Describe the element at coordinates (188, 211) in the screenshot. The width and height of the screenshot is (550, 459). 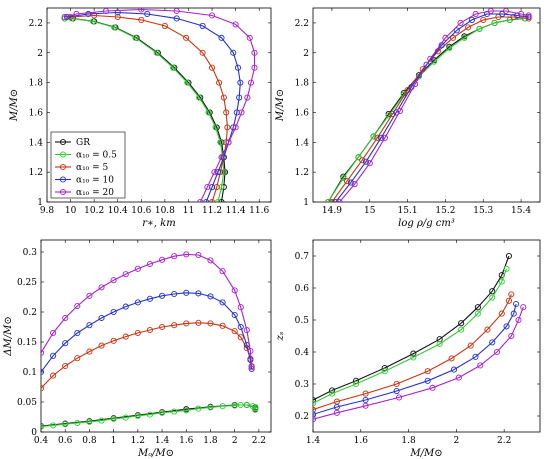
I see `x-tick-label: 11` at that location.